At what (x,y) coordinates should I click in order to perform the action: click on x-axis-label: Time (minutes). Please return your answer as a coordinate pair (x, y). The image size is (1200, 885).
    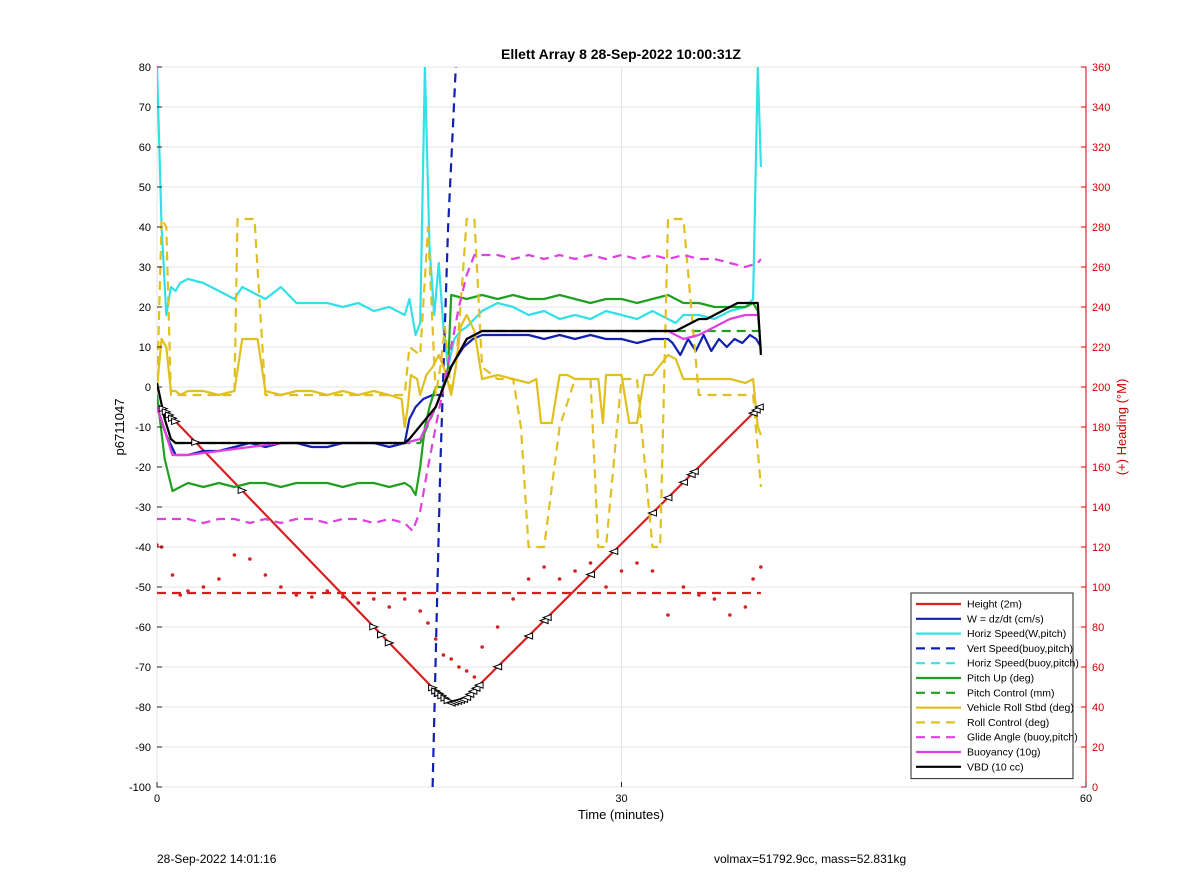
    Looking at the image, I should click on (621, 814).